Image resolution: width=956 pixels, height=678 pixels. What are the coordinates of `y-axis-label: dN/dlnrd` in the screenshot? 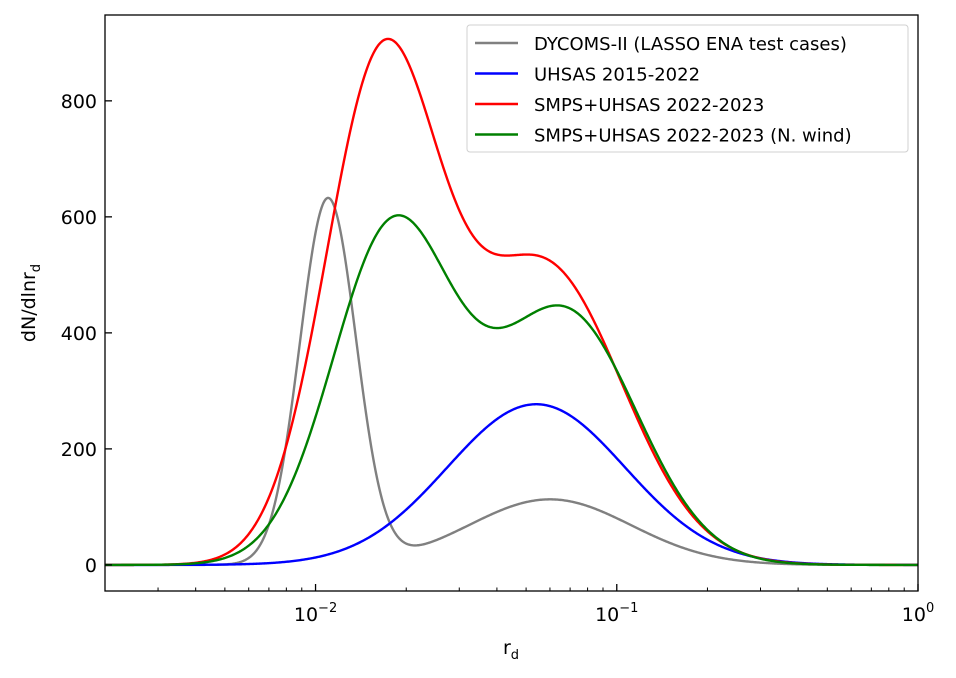 It's located at (31, 303).